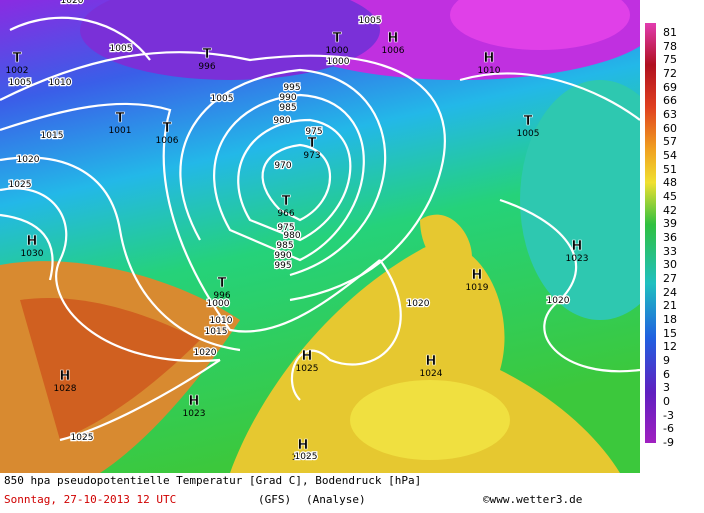  What do you see at coordinates (670, 46) in the screenshot?
I see `color-bar-label: 78` at bounding box center [670, 46].